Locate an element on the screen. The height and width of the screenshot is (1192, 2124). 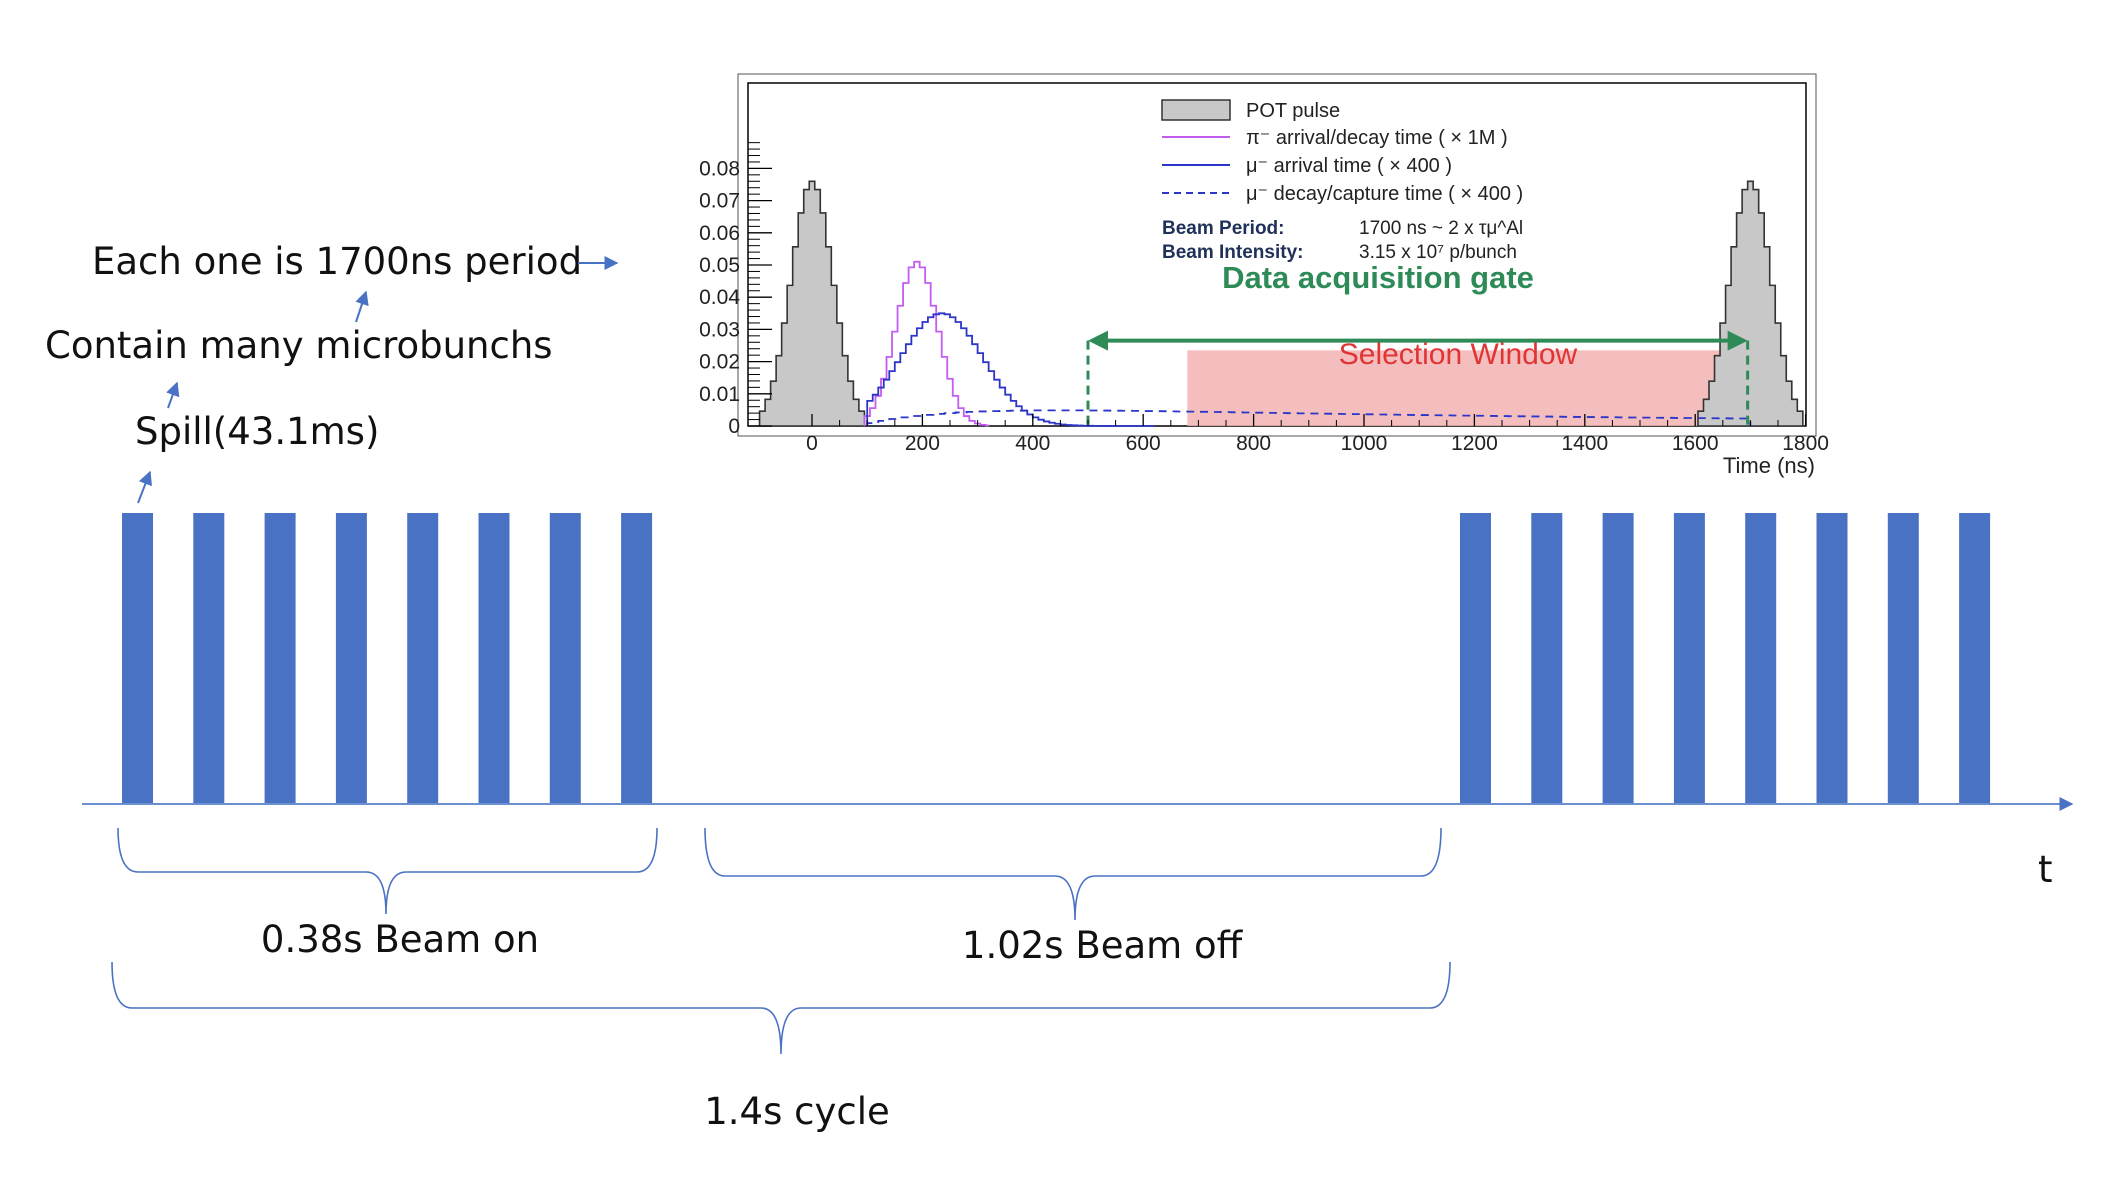
beam-off-label: 1.02s Beam off is located at coordinates (1103, 945).